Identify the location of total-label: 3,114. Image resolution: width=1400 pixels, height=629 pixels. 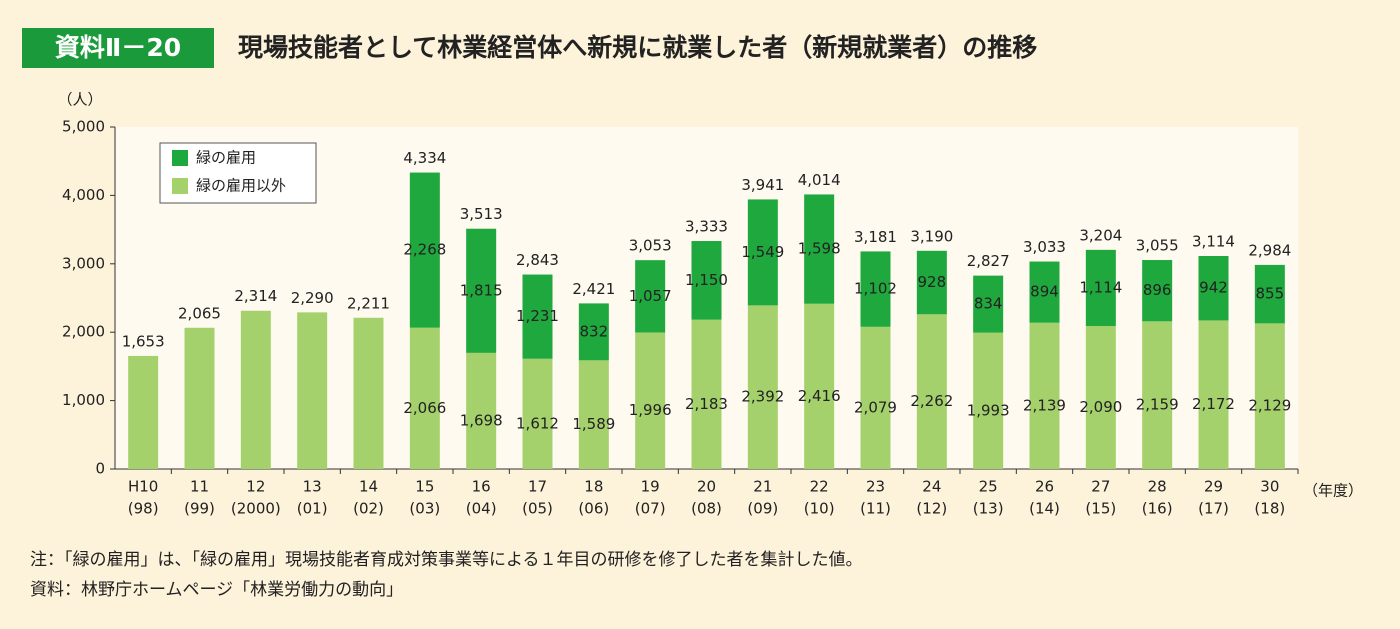
(1213, 242).